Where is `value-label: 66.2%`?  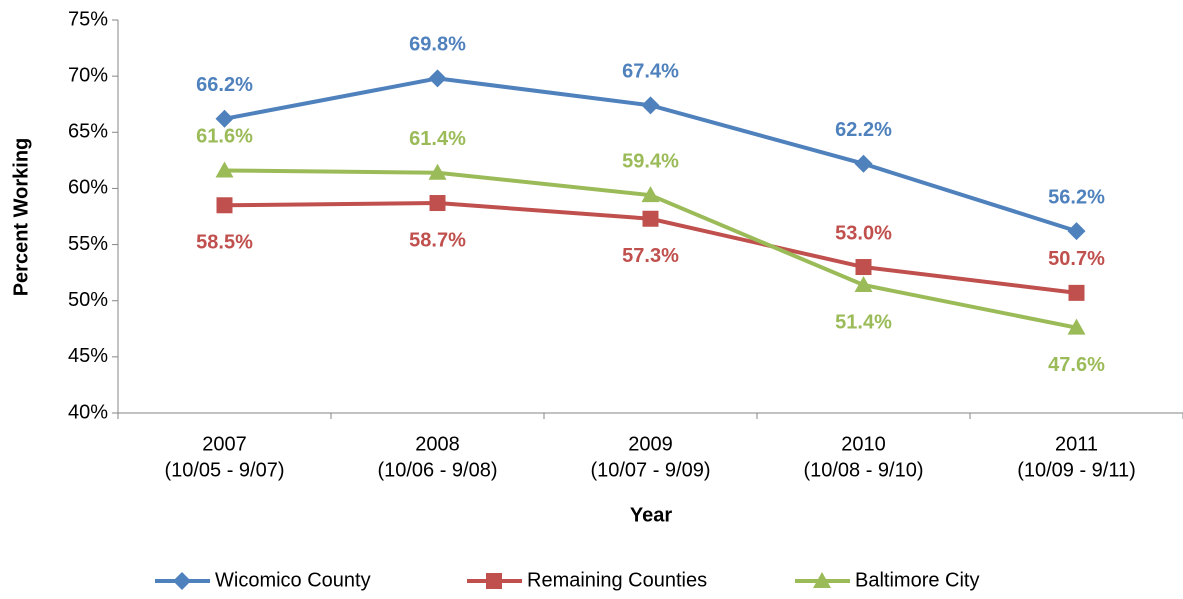
value-label: 66.2% is located at coordinates (224, 85).